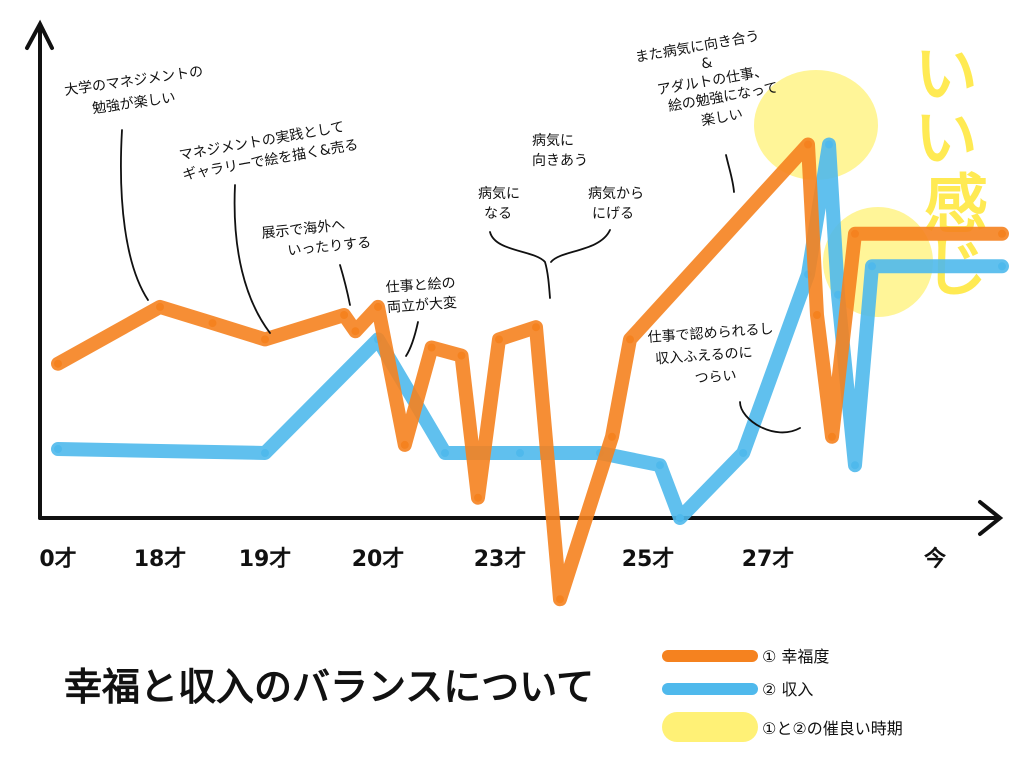 The image size is (1024, 768). Describe the element at coordinates (710, 727) in the screenshot. I see `legend-swatch-good-period` at that location.